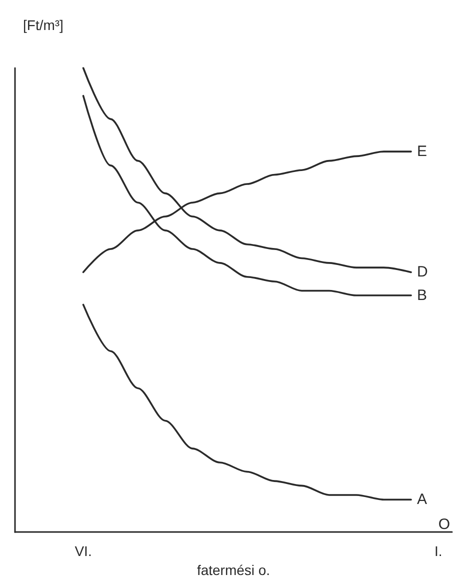  What do you see at coordinates (422, 499) in the screenshot?
I see `series-label: A` at bounding box center [422, 499].